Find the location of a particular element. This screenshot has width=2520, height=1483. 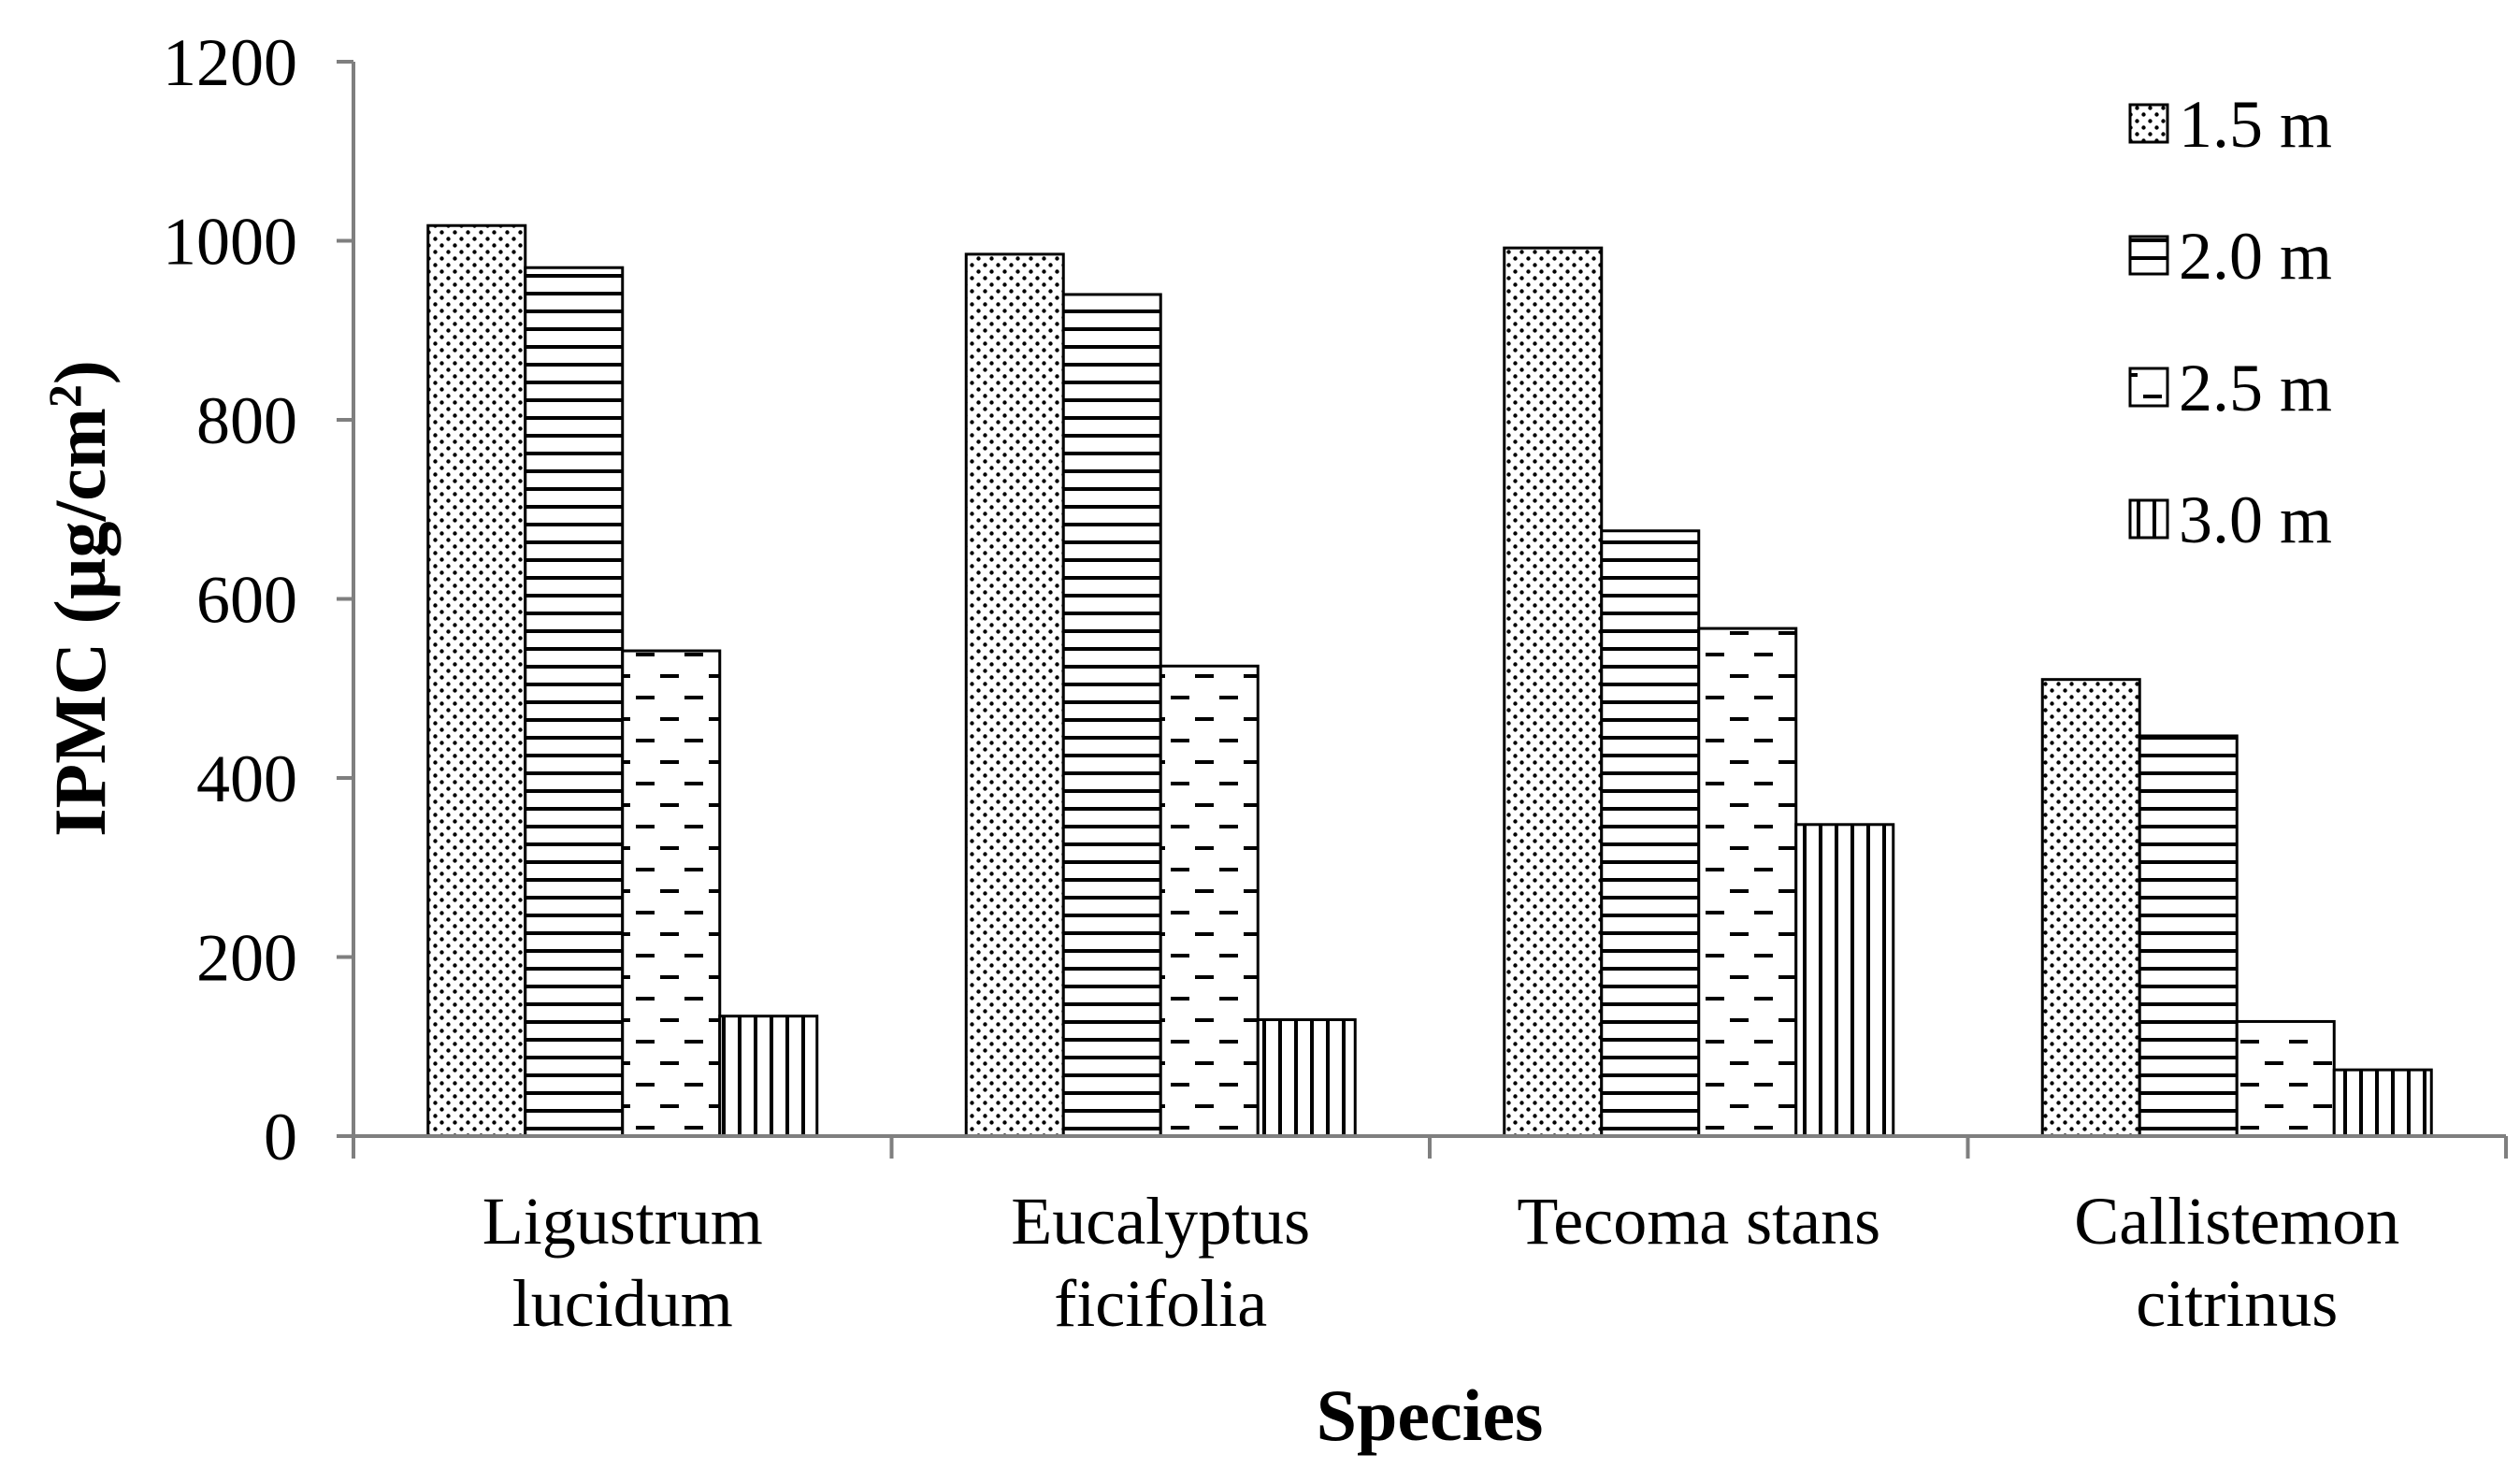

legend-item-3-0-m: 3.0 m is located at coordinates (2230, 519).